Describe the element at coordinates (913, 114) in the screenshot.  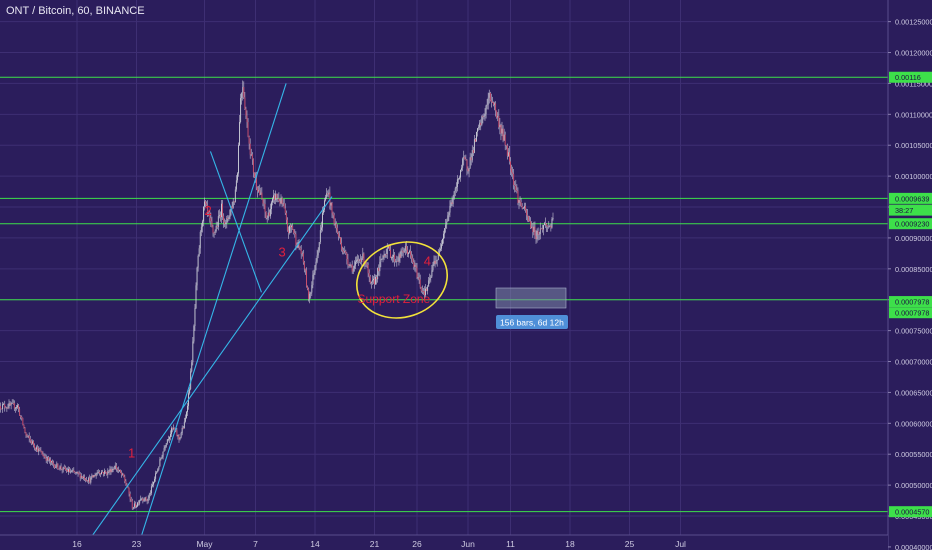
I see `price-tick-label: 0.00110000` at that location.